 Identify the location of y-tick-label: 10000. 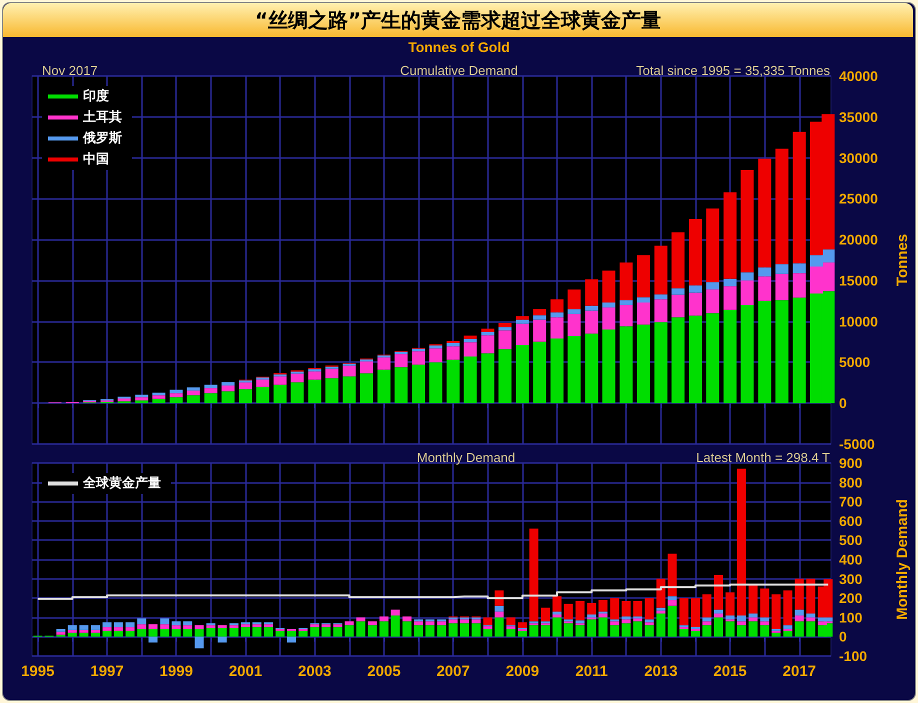
(858, 321).